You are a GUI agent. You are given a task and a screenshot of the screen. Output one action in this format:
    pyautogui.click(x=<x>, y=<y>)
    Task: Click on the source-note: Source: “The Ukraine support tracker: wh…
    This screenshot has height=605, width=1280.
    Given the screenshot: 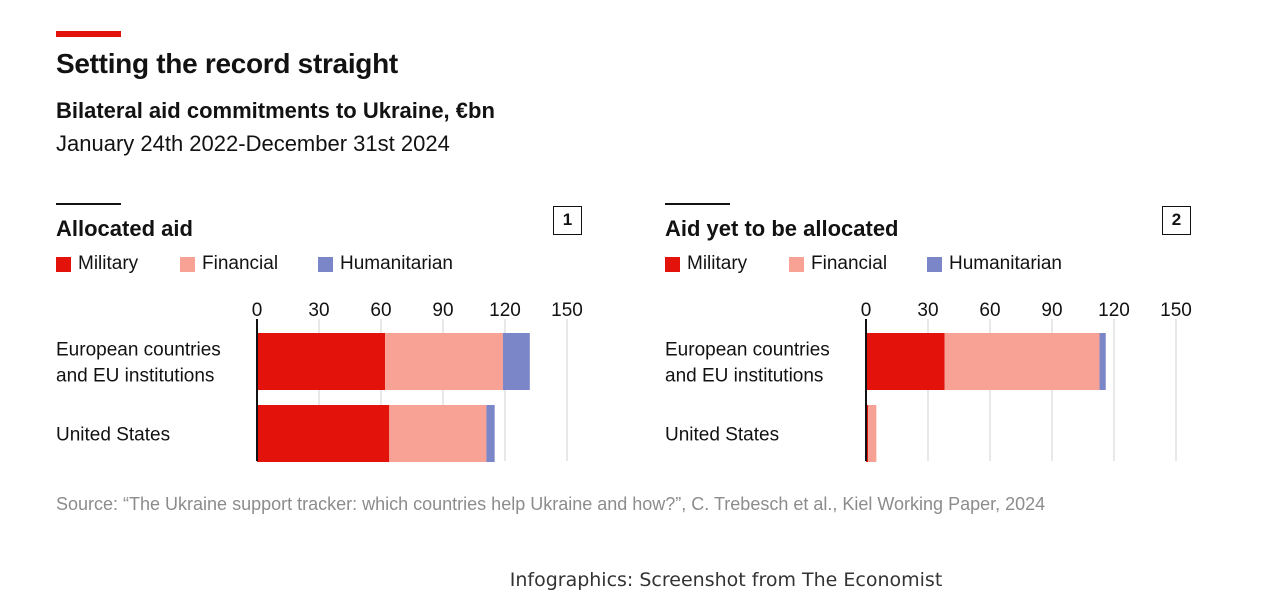 What is the action you would take?
    pyautogui.click(x=551, y=504)
    